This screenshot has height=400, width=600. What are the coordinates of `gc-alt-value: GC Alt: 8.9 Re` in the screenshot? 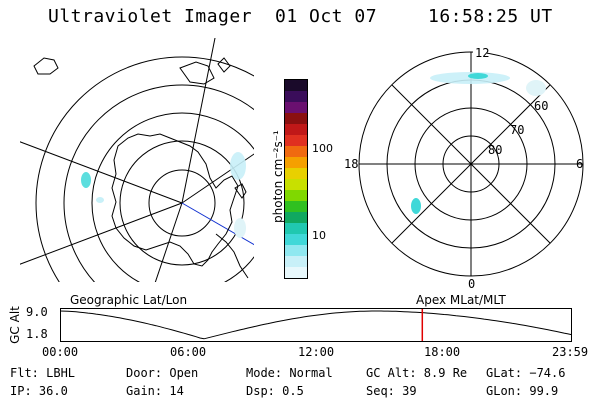 It's located at (417, 373).